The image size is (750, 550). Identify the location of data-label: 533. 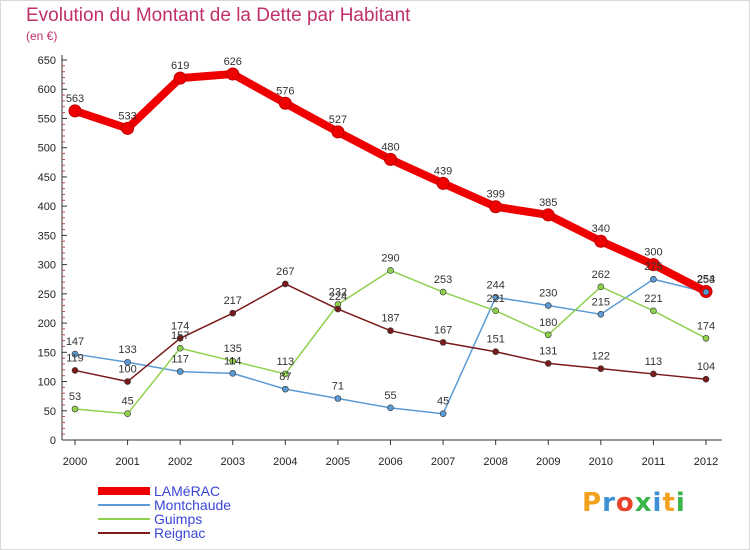
(127, 116).